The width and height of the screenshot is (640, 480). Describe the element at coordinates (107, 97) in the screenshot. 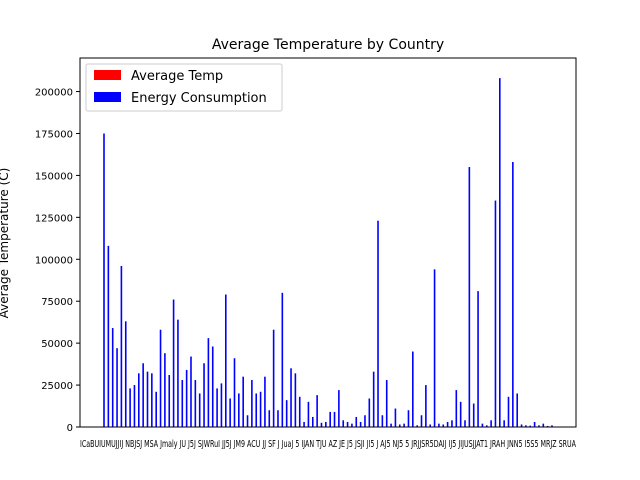

I see `legend-swatch-energy-consumption` at that location.